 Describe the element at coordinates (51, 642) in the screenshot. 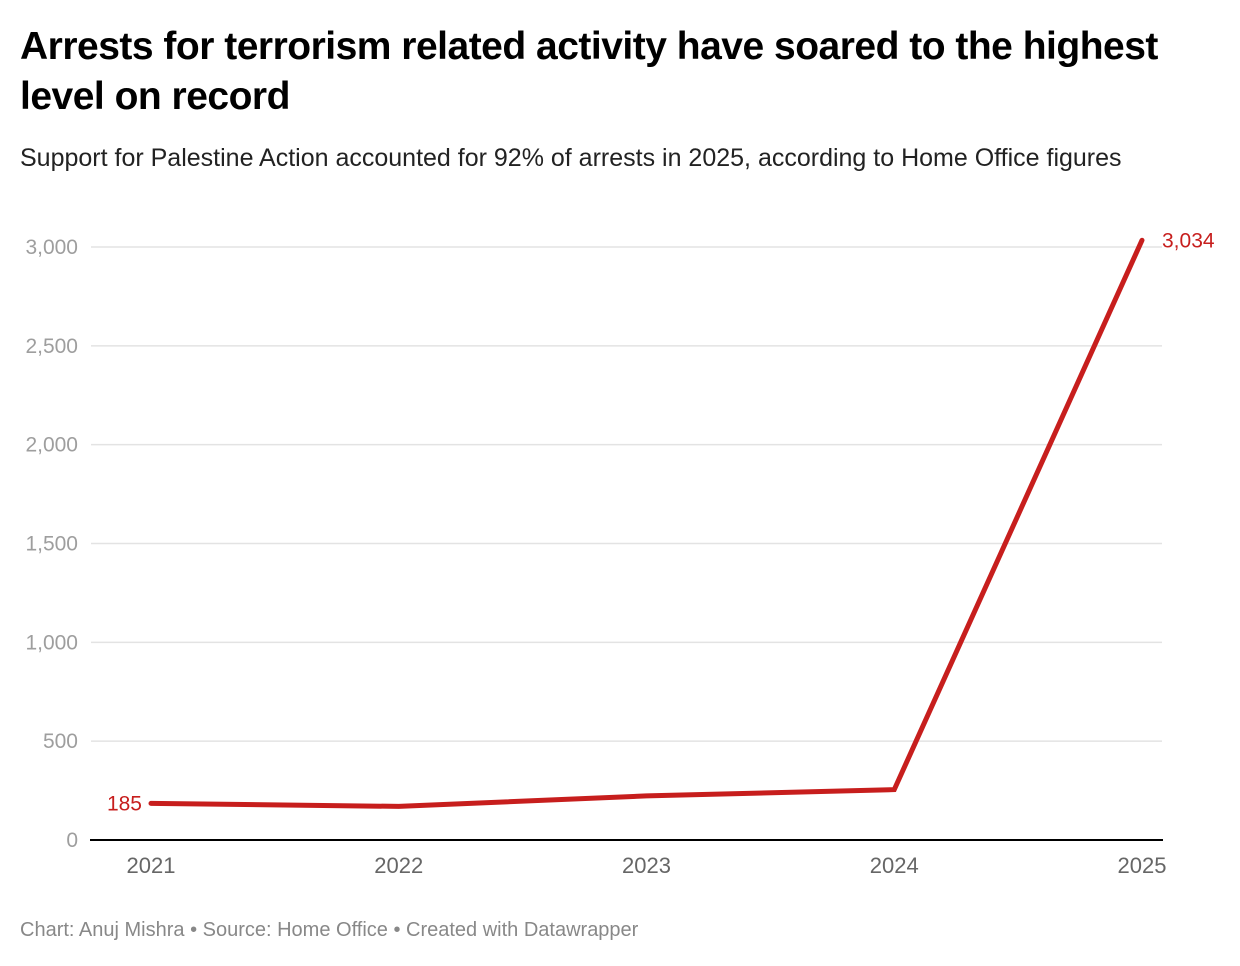

I see `y-tick-label: 1,000` at that location.